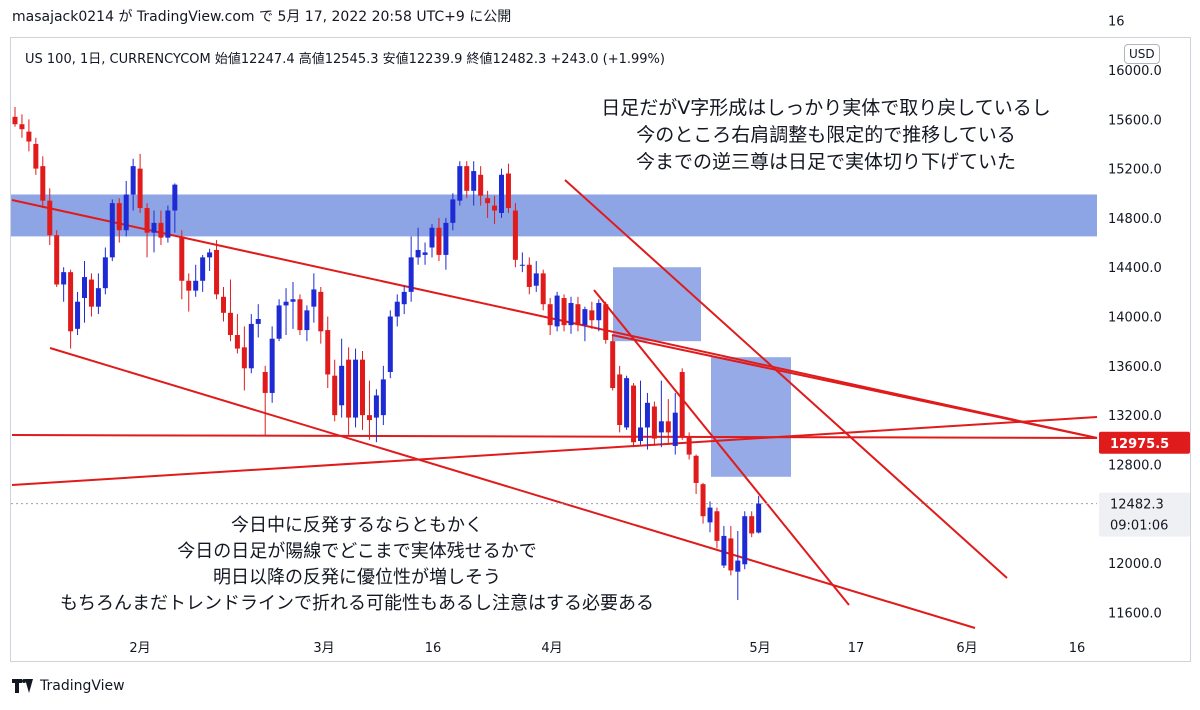 The image size is (1200, 710). What do you see at coordinates (759, 648) in the screenshot?
I see `x-tick-label: 5月` at bounding box center [759, 648].